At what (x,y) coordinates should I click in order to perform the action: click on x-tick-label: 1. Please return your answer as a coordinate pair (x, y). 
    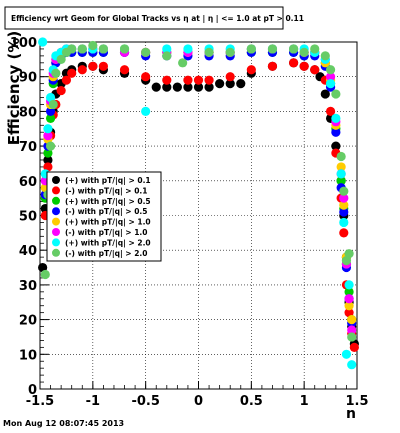
    Looking at the image, I should click on (304, 401).